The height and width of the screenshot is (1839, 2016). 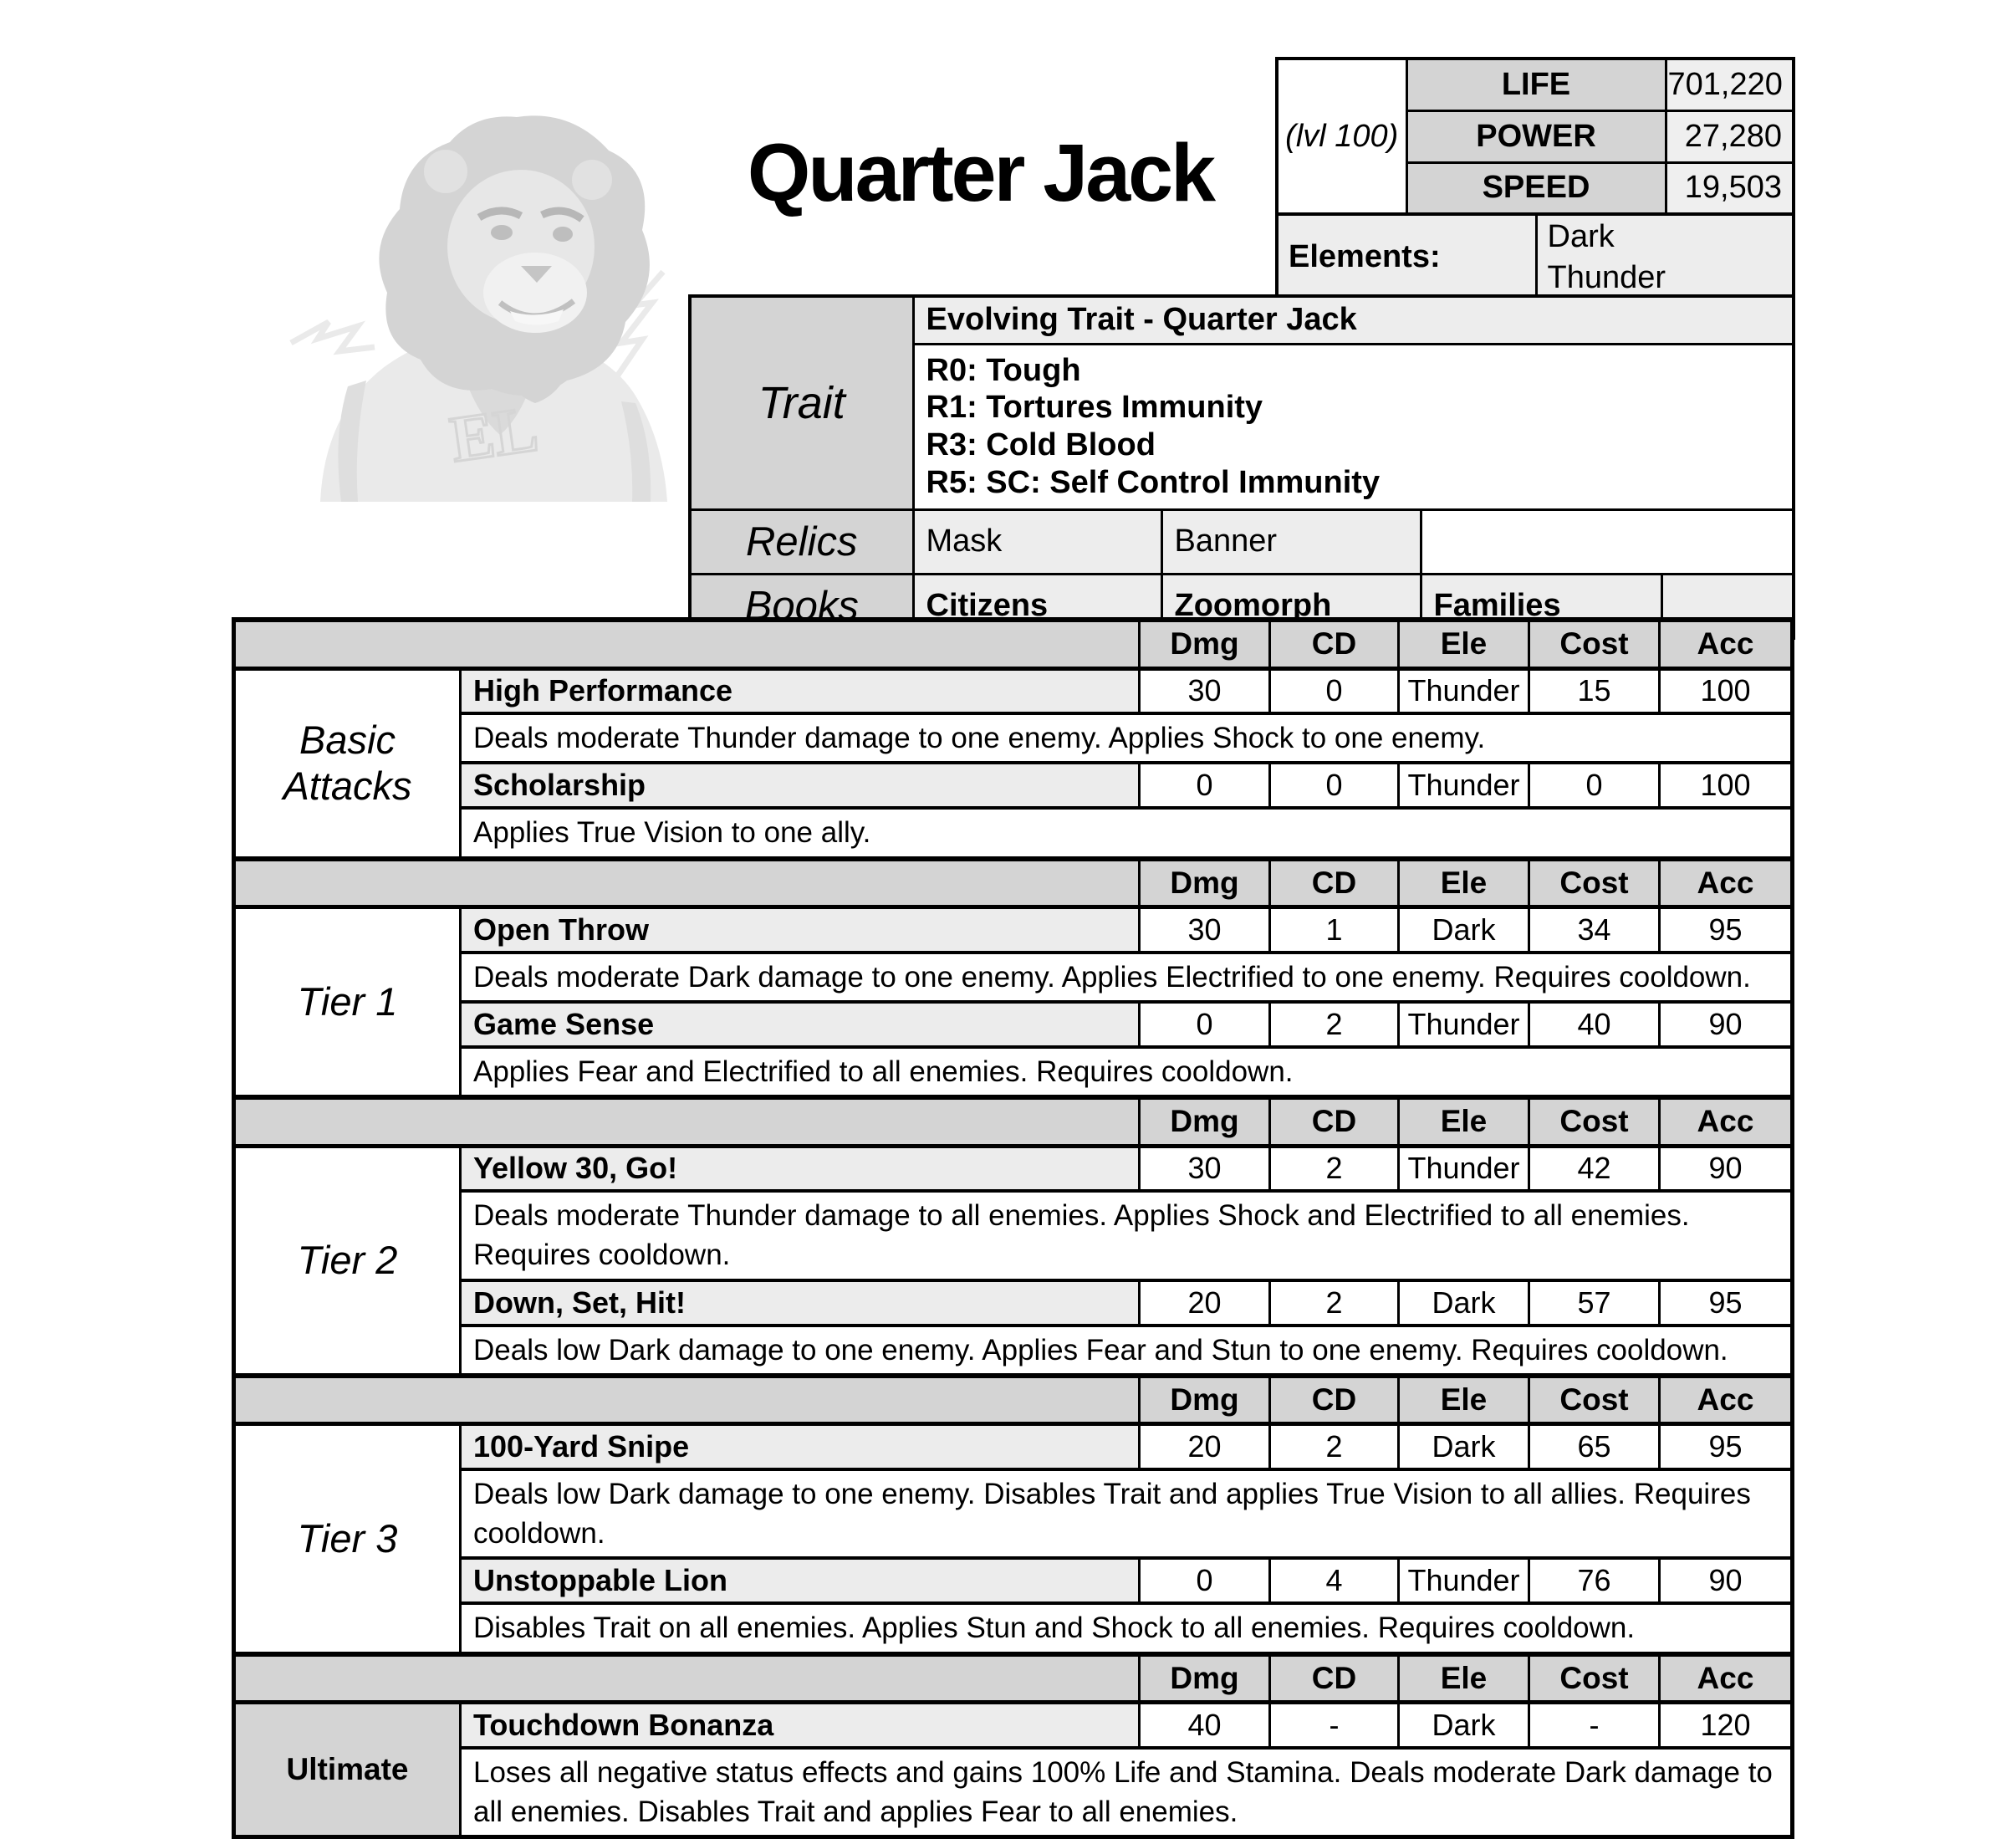 I want to click on ear-right, so click(x=592, y=180).